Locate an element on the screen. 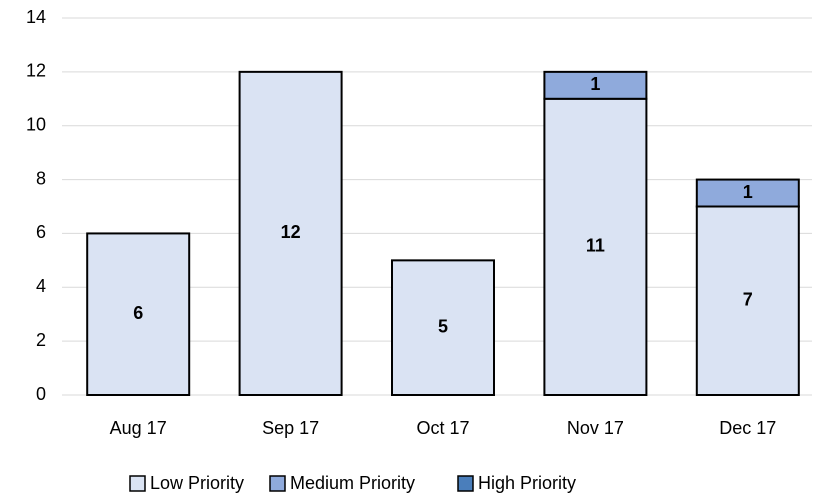 The height and width of the screenshot is (496, 818). data-label: 5 is located at coordinates (443, 326).